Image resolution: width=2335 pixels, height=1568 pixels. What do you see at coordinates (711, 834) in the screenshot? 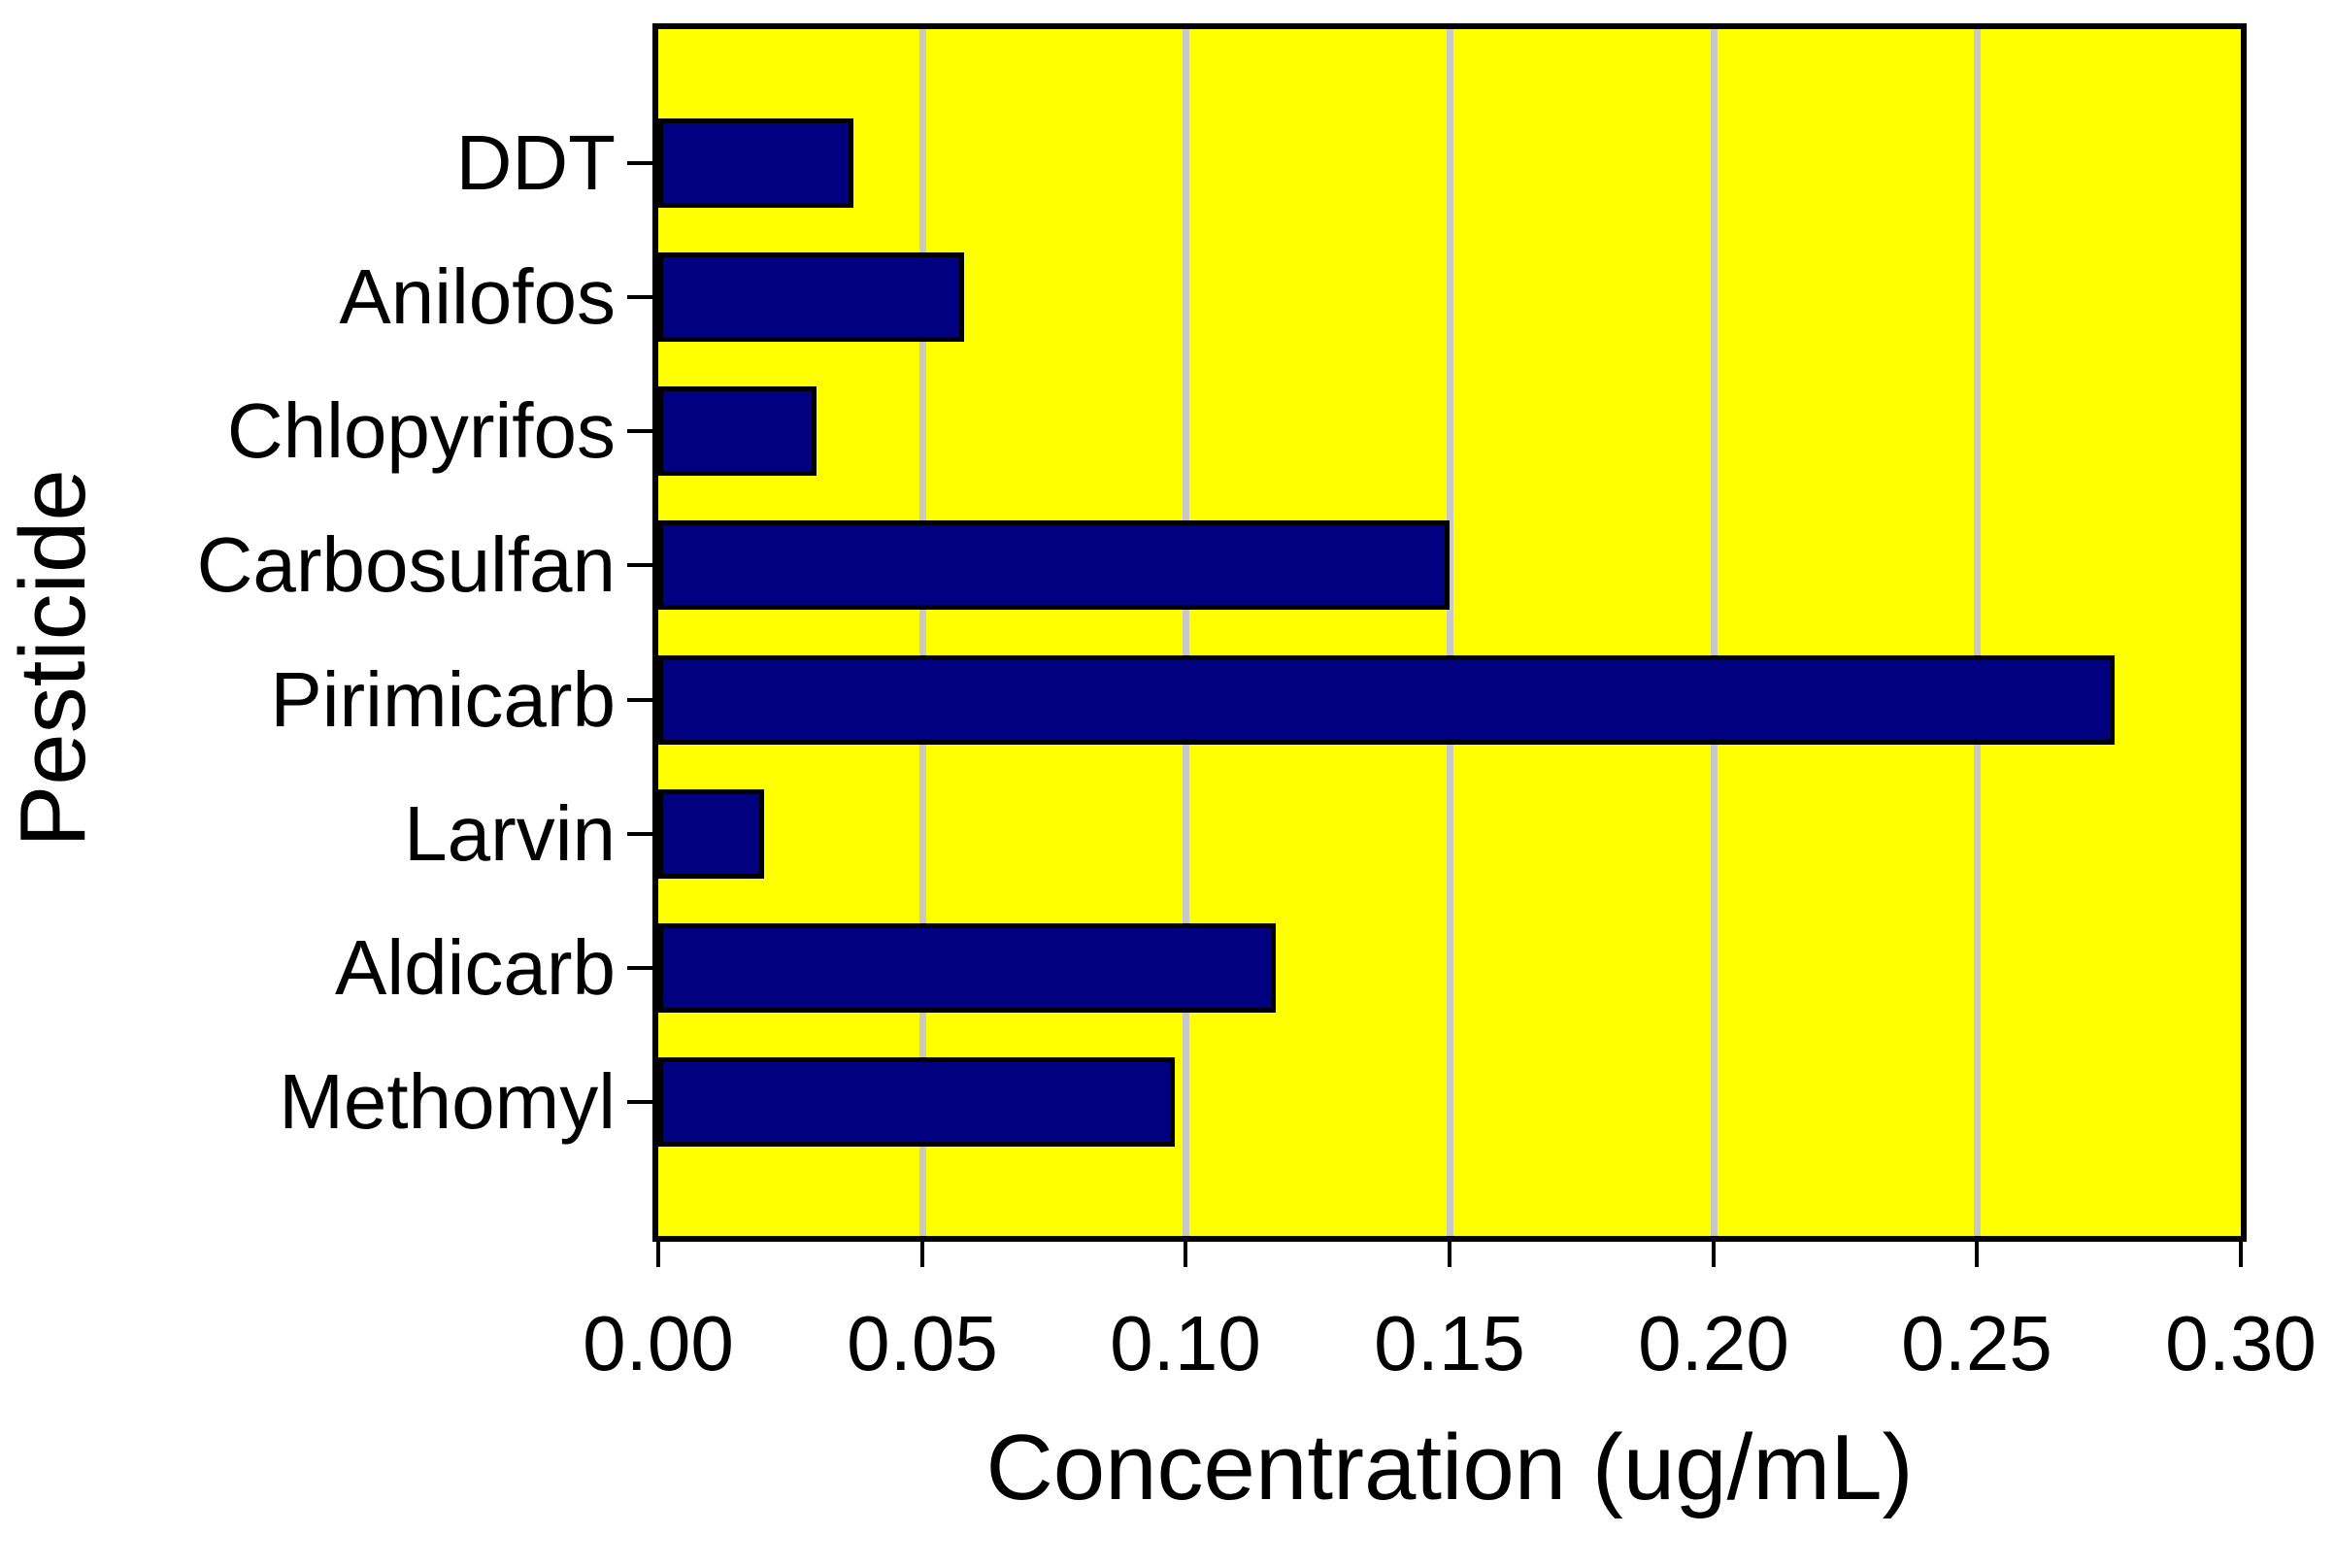
I see `bar-larvin` at bounding box center [711, 834].